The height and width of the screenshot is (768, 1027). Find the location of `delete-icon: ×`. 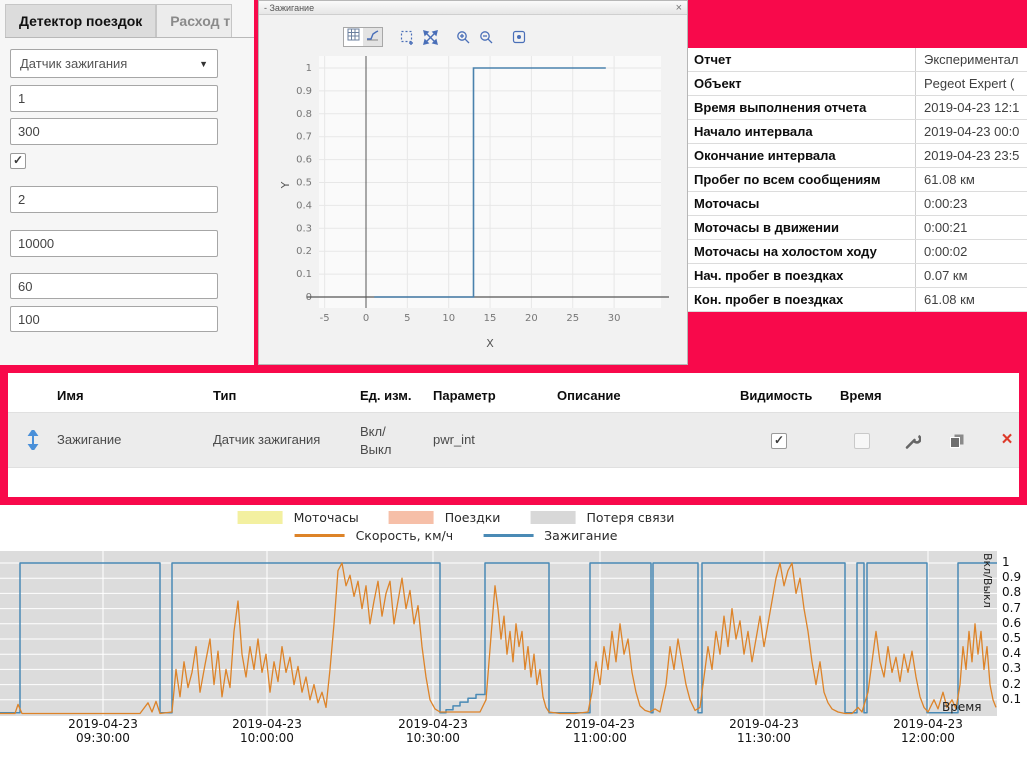

delete-icon: × is located at coordinates (1007, 439).